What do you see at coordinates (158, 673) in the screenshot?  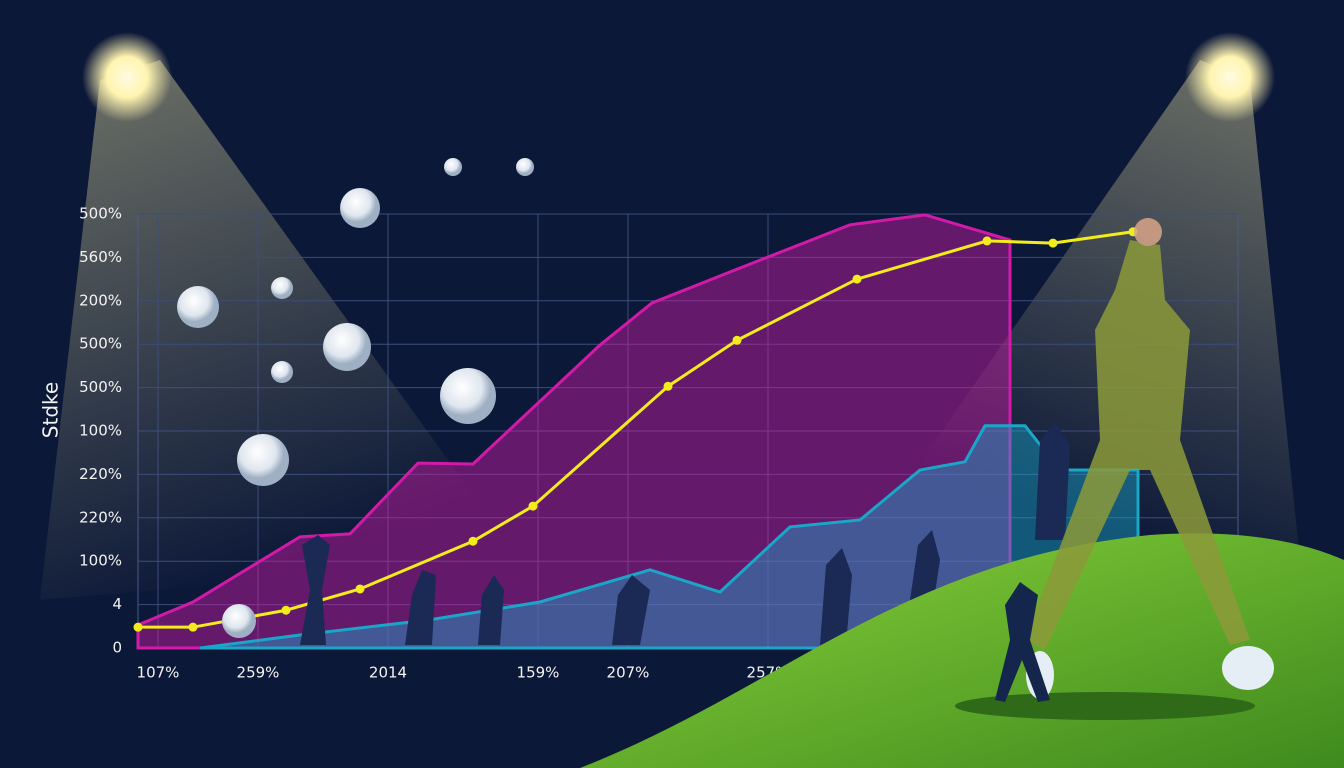 I see `x-tick-label: 107%` at bounding box center [158, 673].